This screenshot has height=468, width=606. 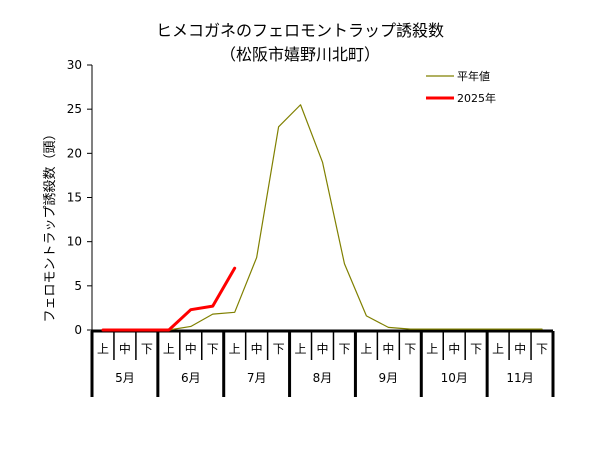 I want to click on y-tick-label: 25, so click(x=74, y=109).